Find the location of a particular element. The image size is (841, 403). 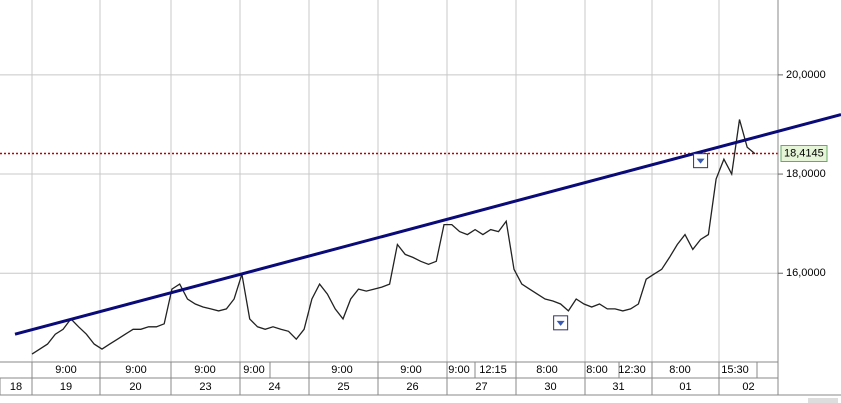

day-label: 20 is located at coordinates (135, 387).